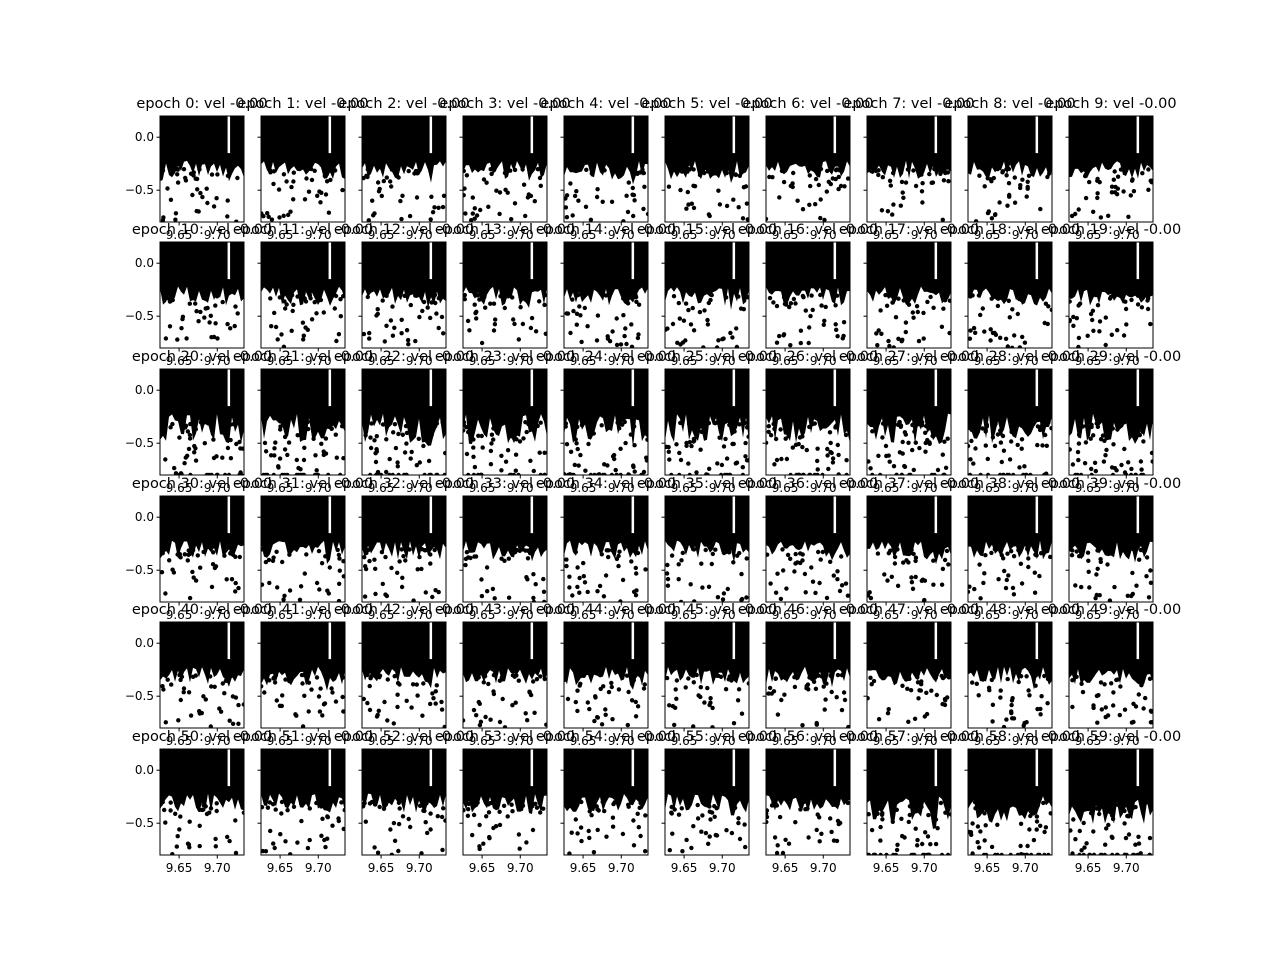 This screenshot has width=1280, height=960. What do you see at coordinates (303, 737) in the screenshot?
I see `panel-title: epoch 51: vel -0.00` at bounding box center [303, 737].